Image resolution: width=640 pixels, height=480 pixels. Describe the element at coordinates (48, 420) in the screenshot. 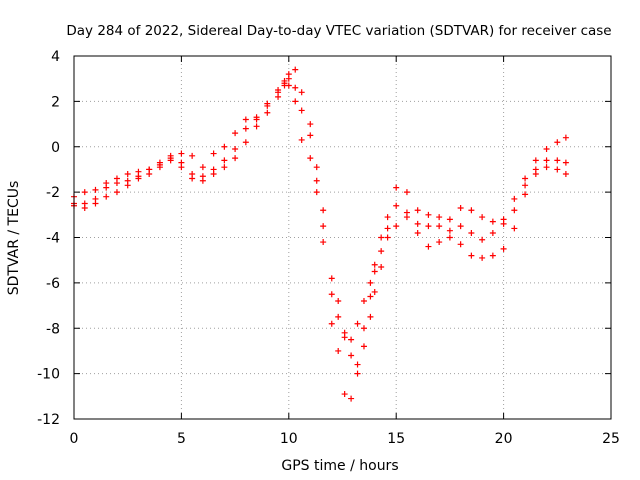

I see `y-tick-label: -12` at that location.